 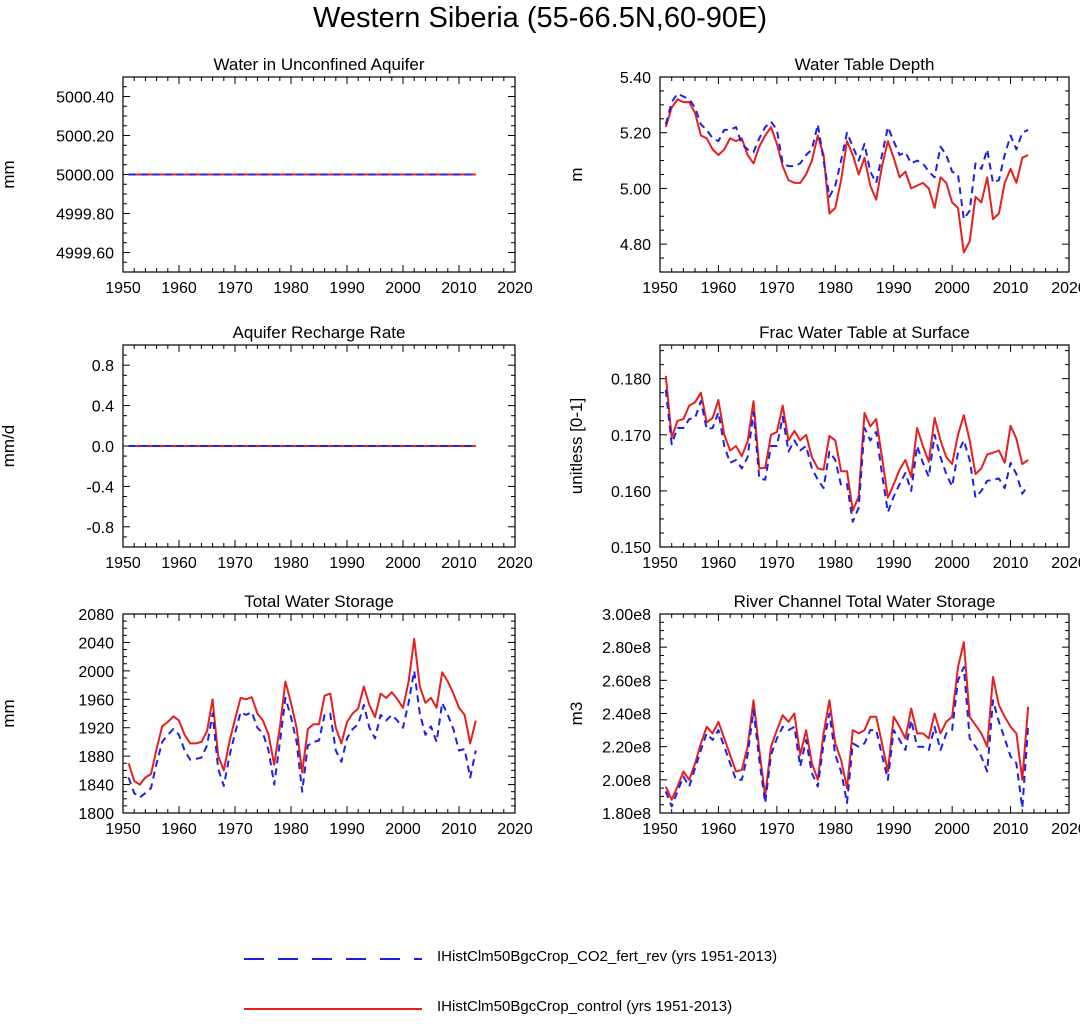 What do you see at coordinates (96, 729) in the screenshot?
I see `y-tick-label: 1920` at bounding box center [96, 729].